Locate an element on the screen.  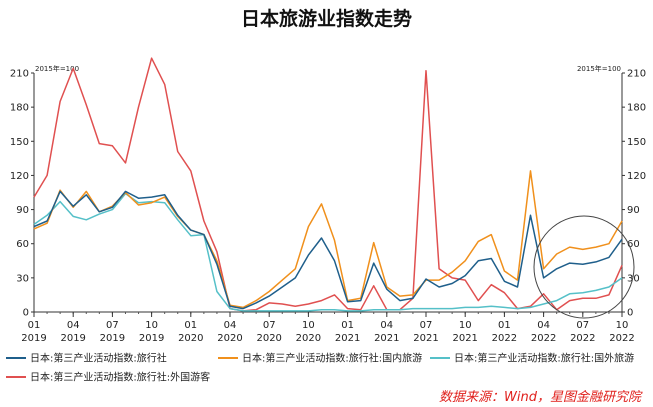
highlight-circle is located at coordinates (584, 267).